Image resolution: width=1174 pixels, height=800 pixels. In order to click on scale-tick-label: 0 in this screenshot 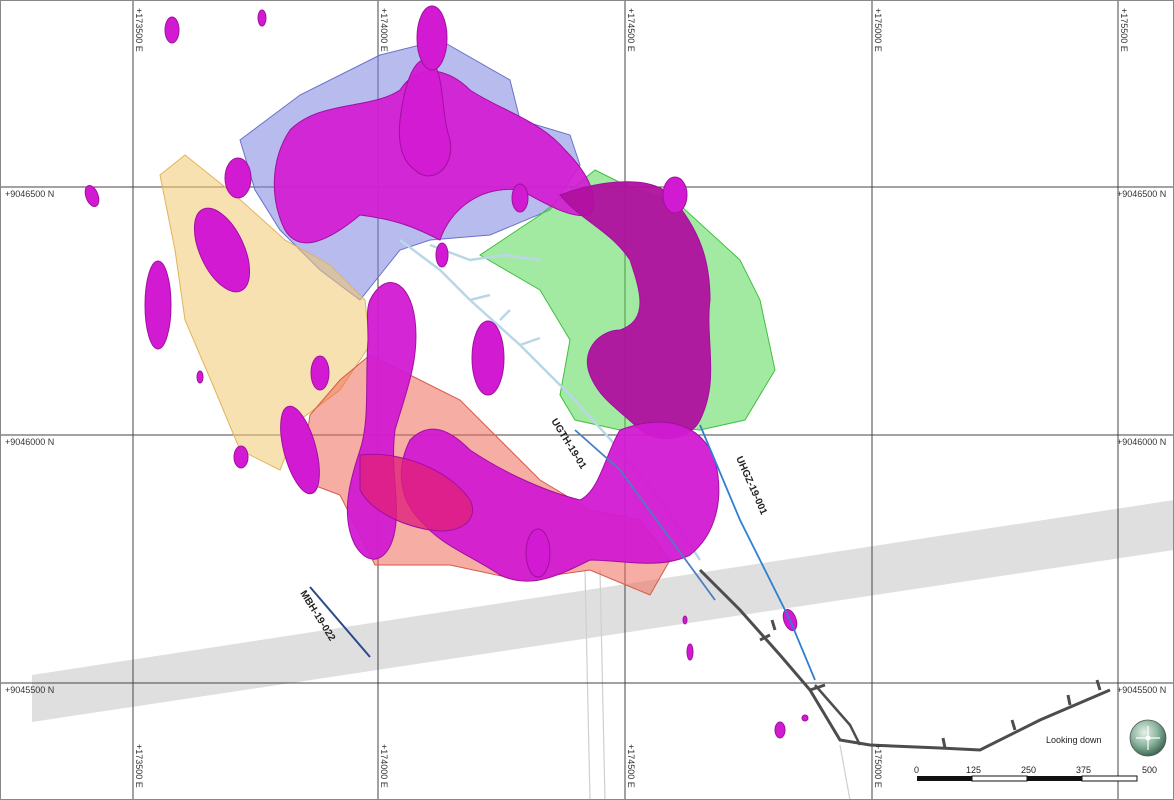, I will do `click(916, 770)`.